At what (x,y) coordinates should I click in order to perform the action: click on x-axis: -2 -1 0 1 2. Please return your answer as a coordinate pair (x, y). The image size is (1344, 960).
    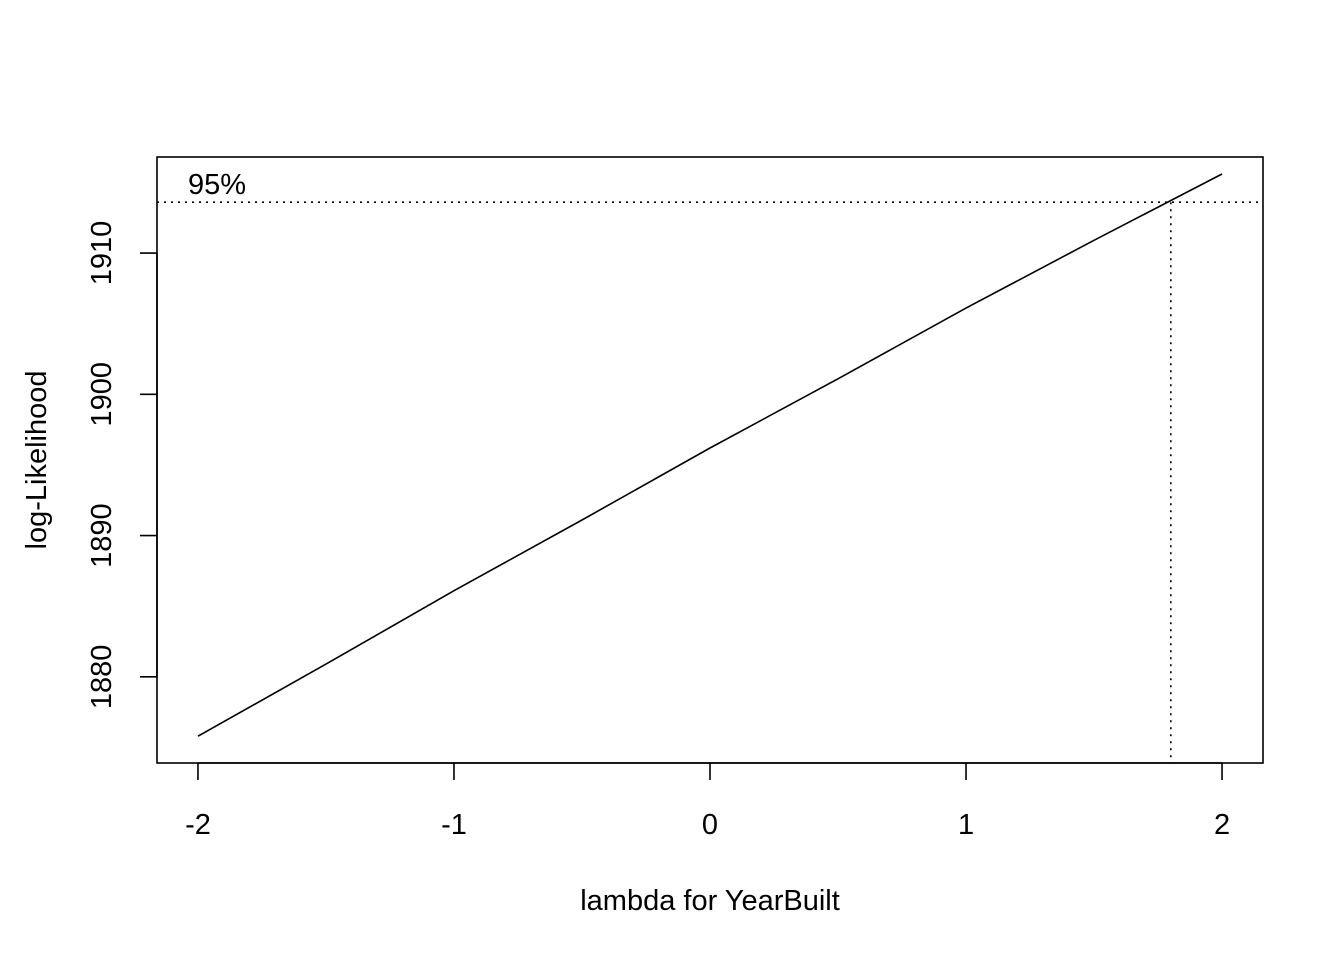
    Looking at the image, I should click on (707, 801).